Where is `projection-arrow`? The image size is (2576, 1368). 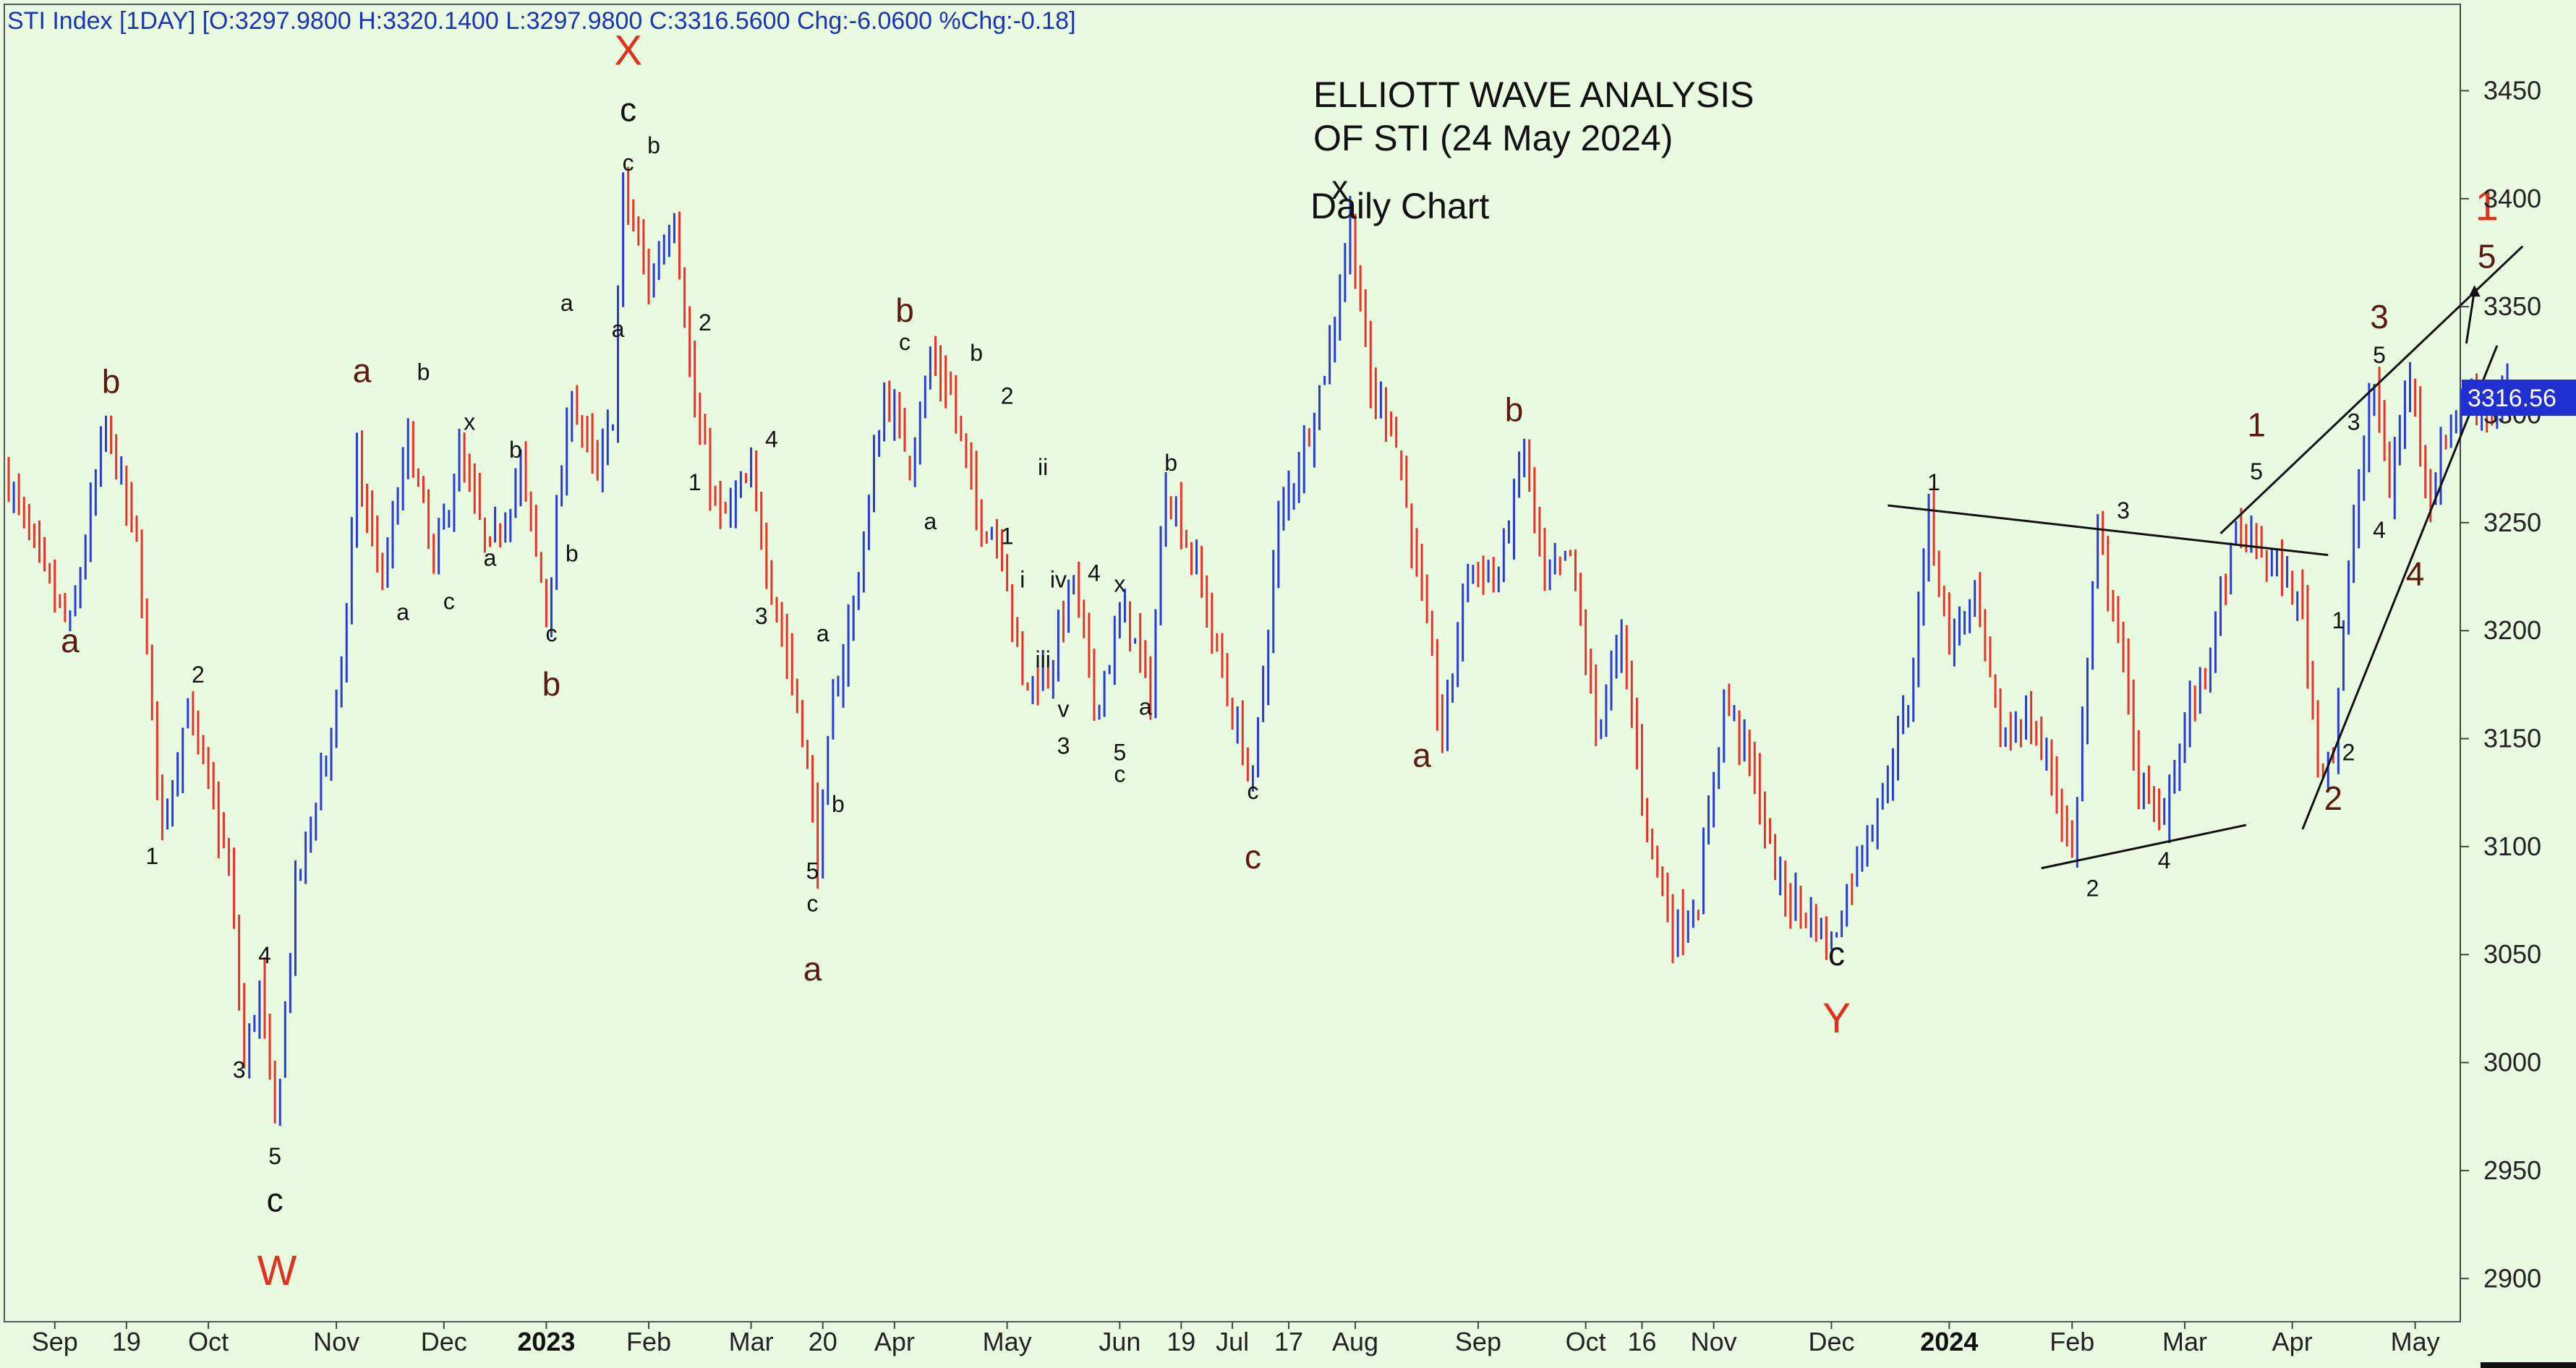
projection-arrow is located at coordinates (2470, 316).